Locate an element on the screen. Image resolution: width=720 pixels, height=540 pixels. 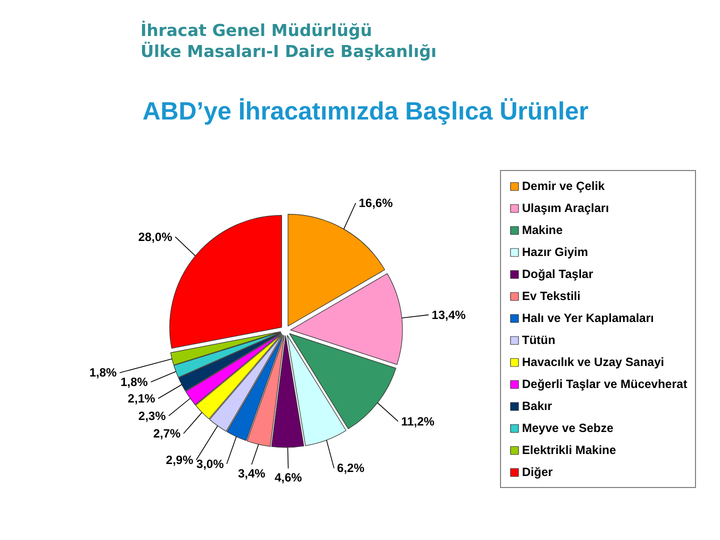
legend-label: Doğal Taşlar is located at coordinates (558, 274).